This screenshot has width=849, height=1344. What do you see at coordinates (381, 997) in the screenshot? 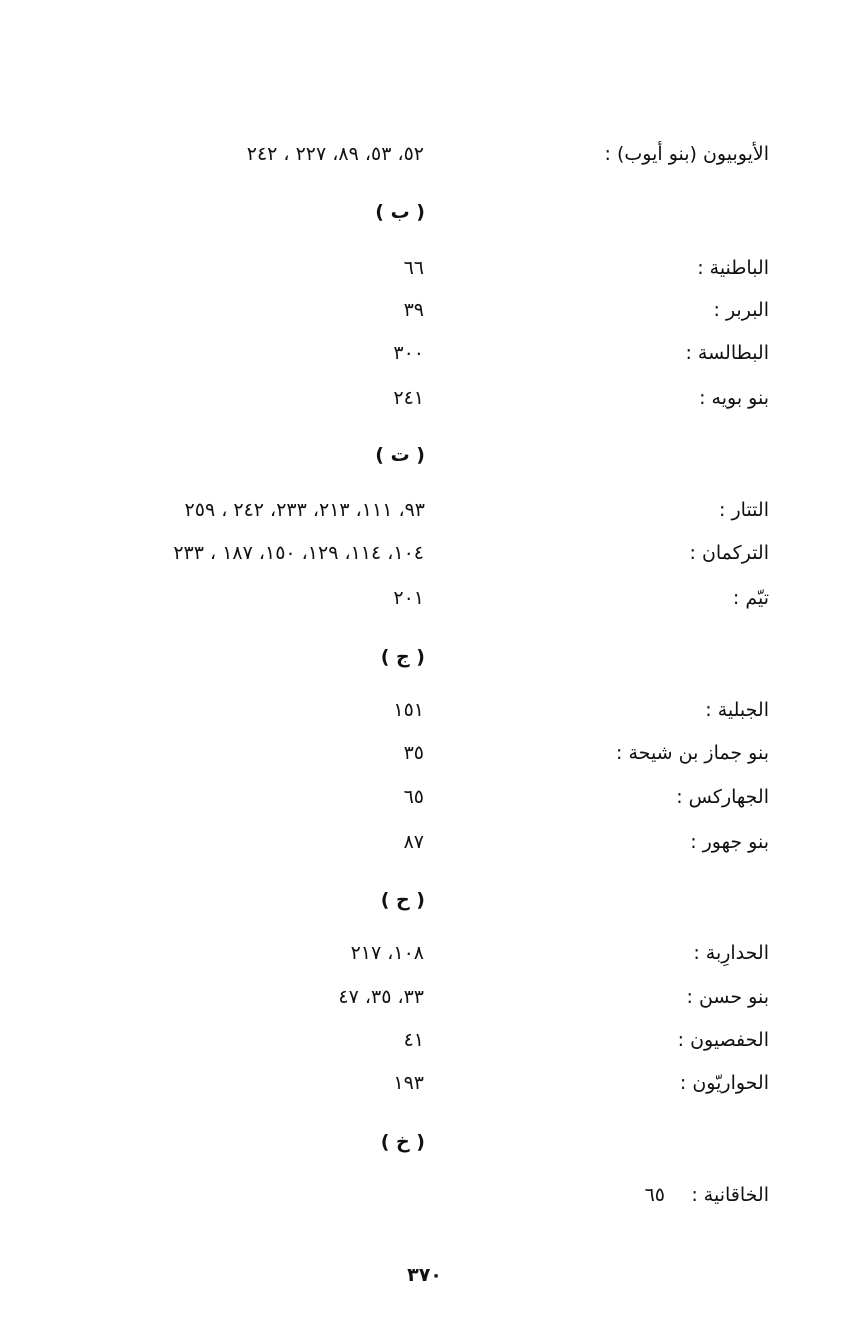
I see `entry-pages: ٣٣، ٣٥، ٤٧` at bounding box center [381, 997].